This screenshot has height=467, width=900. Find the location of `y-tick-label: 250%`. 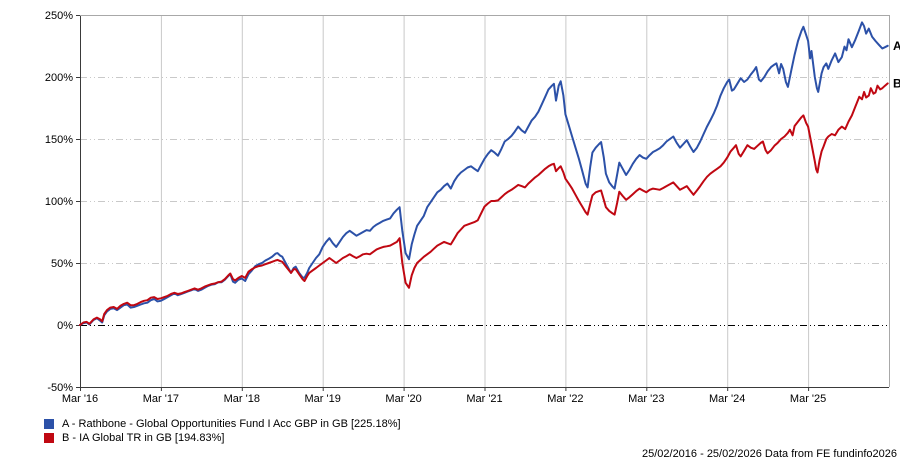

y-tick-label: 250% is located at coordinates (59, 16).